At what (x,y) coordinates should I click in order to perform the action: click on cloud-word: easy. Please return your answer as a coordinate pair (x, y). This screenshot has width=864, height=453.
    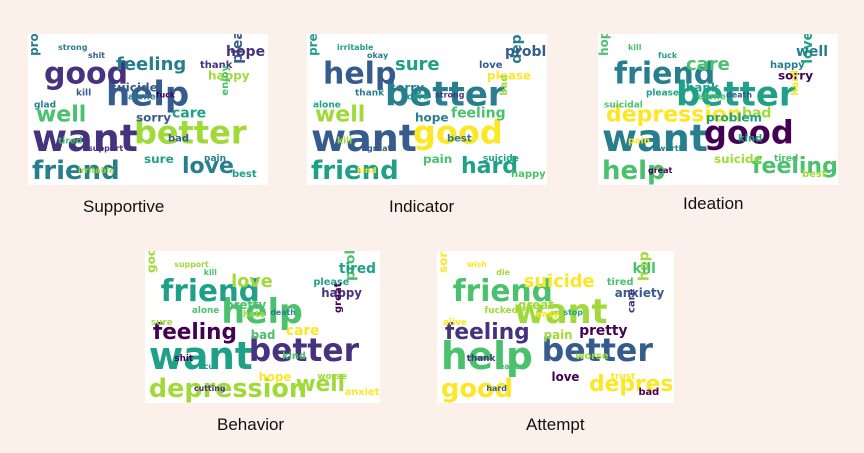
    Looking at the image, I should click on (547, 315).